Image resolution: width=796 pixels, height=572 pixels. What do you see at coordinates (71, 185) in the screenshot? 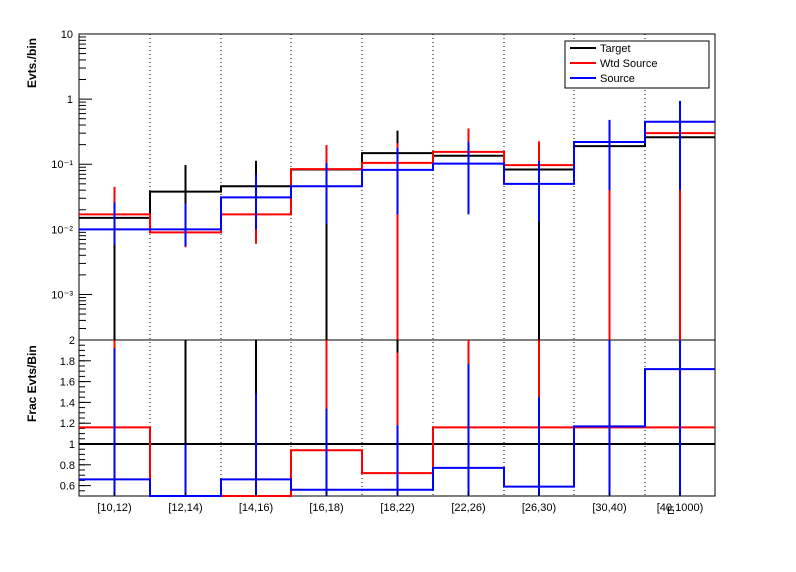
I see `top-y-axis-ticks: 10⁻³ 10⁻² 10⁻¹ 1 10` at bounding box center [71, 185].